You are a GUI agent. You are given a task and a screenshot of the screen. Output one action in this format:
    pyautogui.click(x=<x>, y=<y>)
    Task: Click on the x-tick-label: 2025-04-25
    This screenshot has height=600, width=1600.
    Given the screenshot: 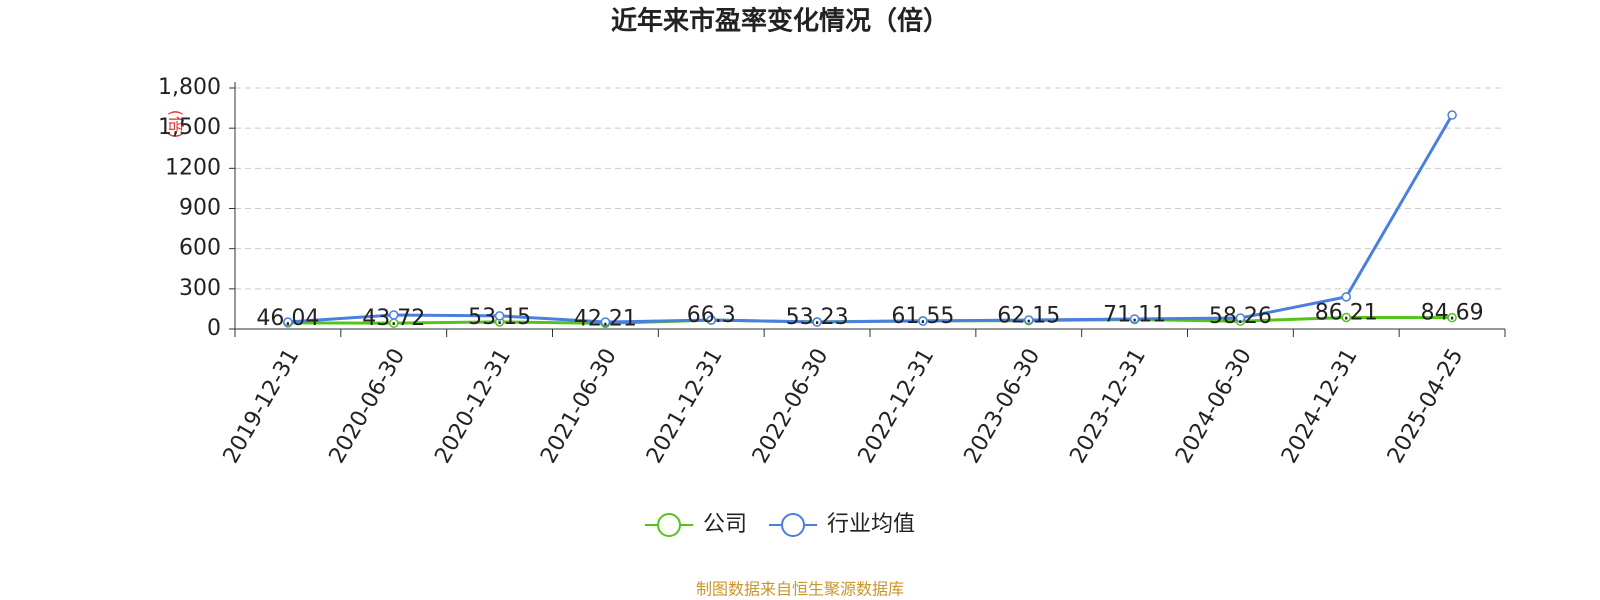 What is the action you would take?
    pyautogui.click(x=1426, y=406)
    